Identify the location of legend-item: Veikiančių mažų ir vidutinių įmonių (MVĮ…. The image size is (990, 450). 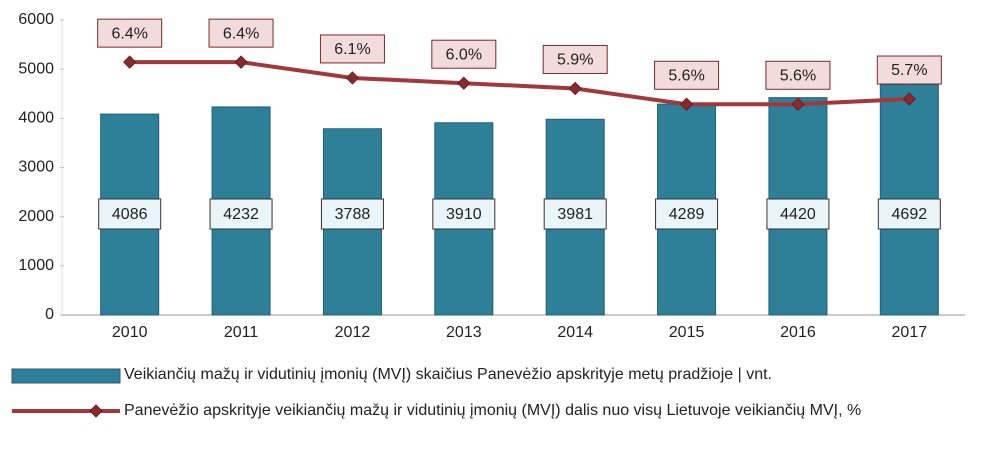
(495, 376).